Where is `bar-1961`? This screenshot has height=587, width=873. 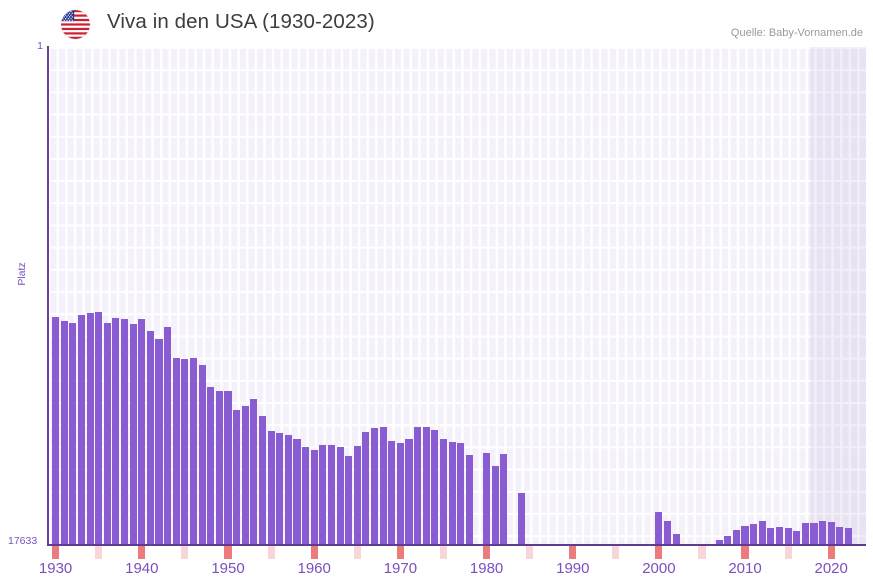 bar-1961 is located at coordinates (323, 495).